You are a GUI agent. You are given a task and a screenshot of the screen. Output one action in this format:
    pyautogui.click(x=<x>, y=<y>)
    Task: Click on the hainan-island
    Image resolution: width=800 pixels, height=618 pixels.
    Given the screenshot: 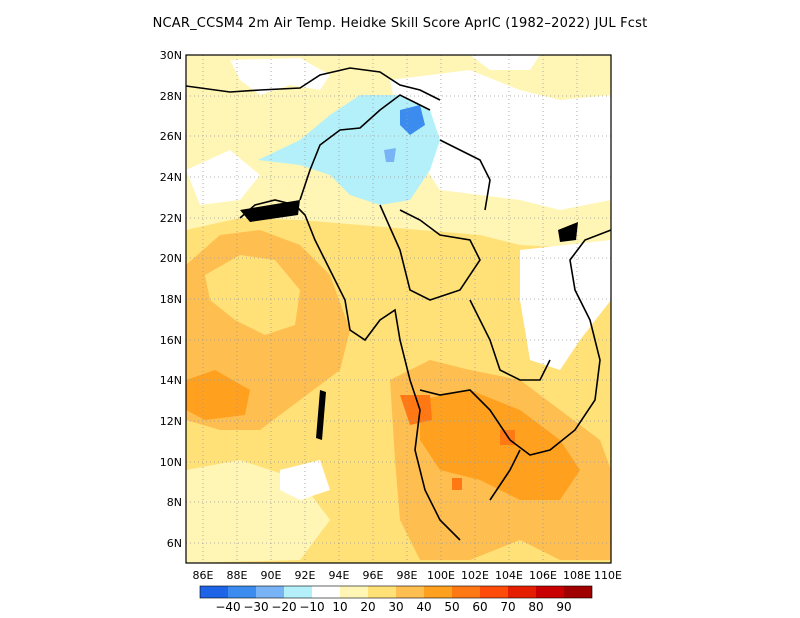 What is the action you would take?
    pyautogui.click(x=568, y=232)
    